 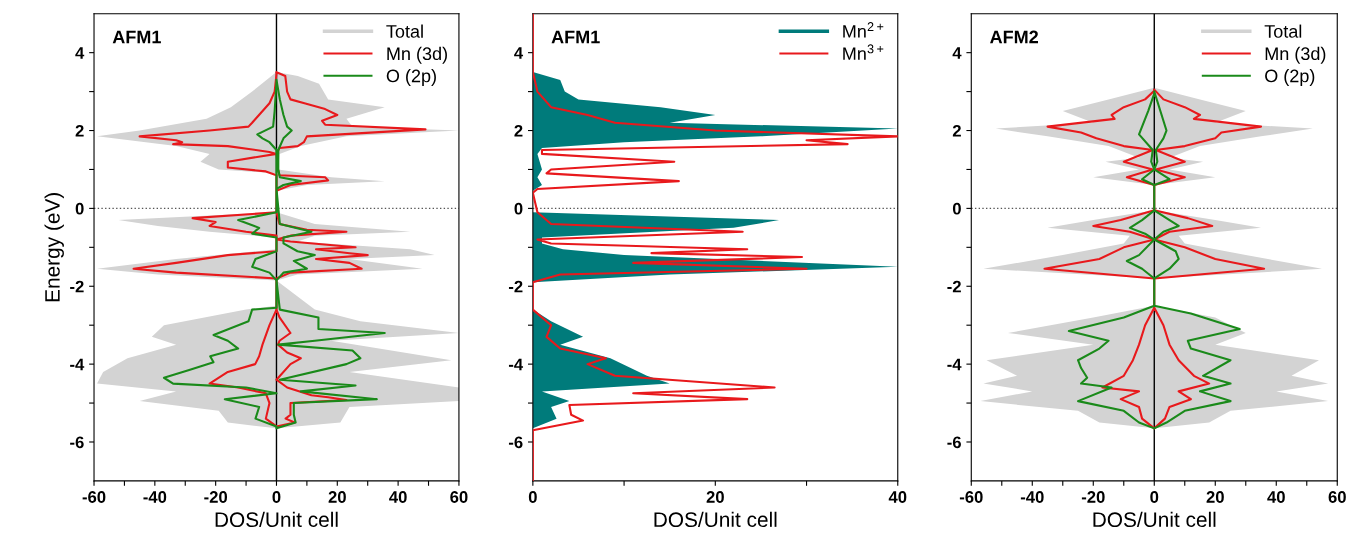 What do you see at coordinates (54, 247) in the screenshot?
I see `y-axis-title: Energy (eV)` at bounding box center [54, 247].